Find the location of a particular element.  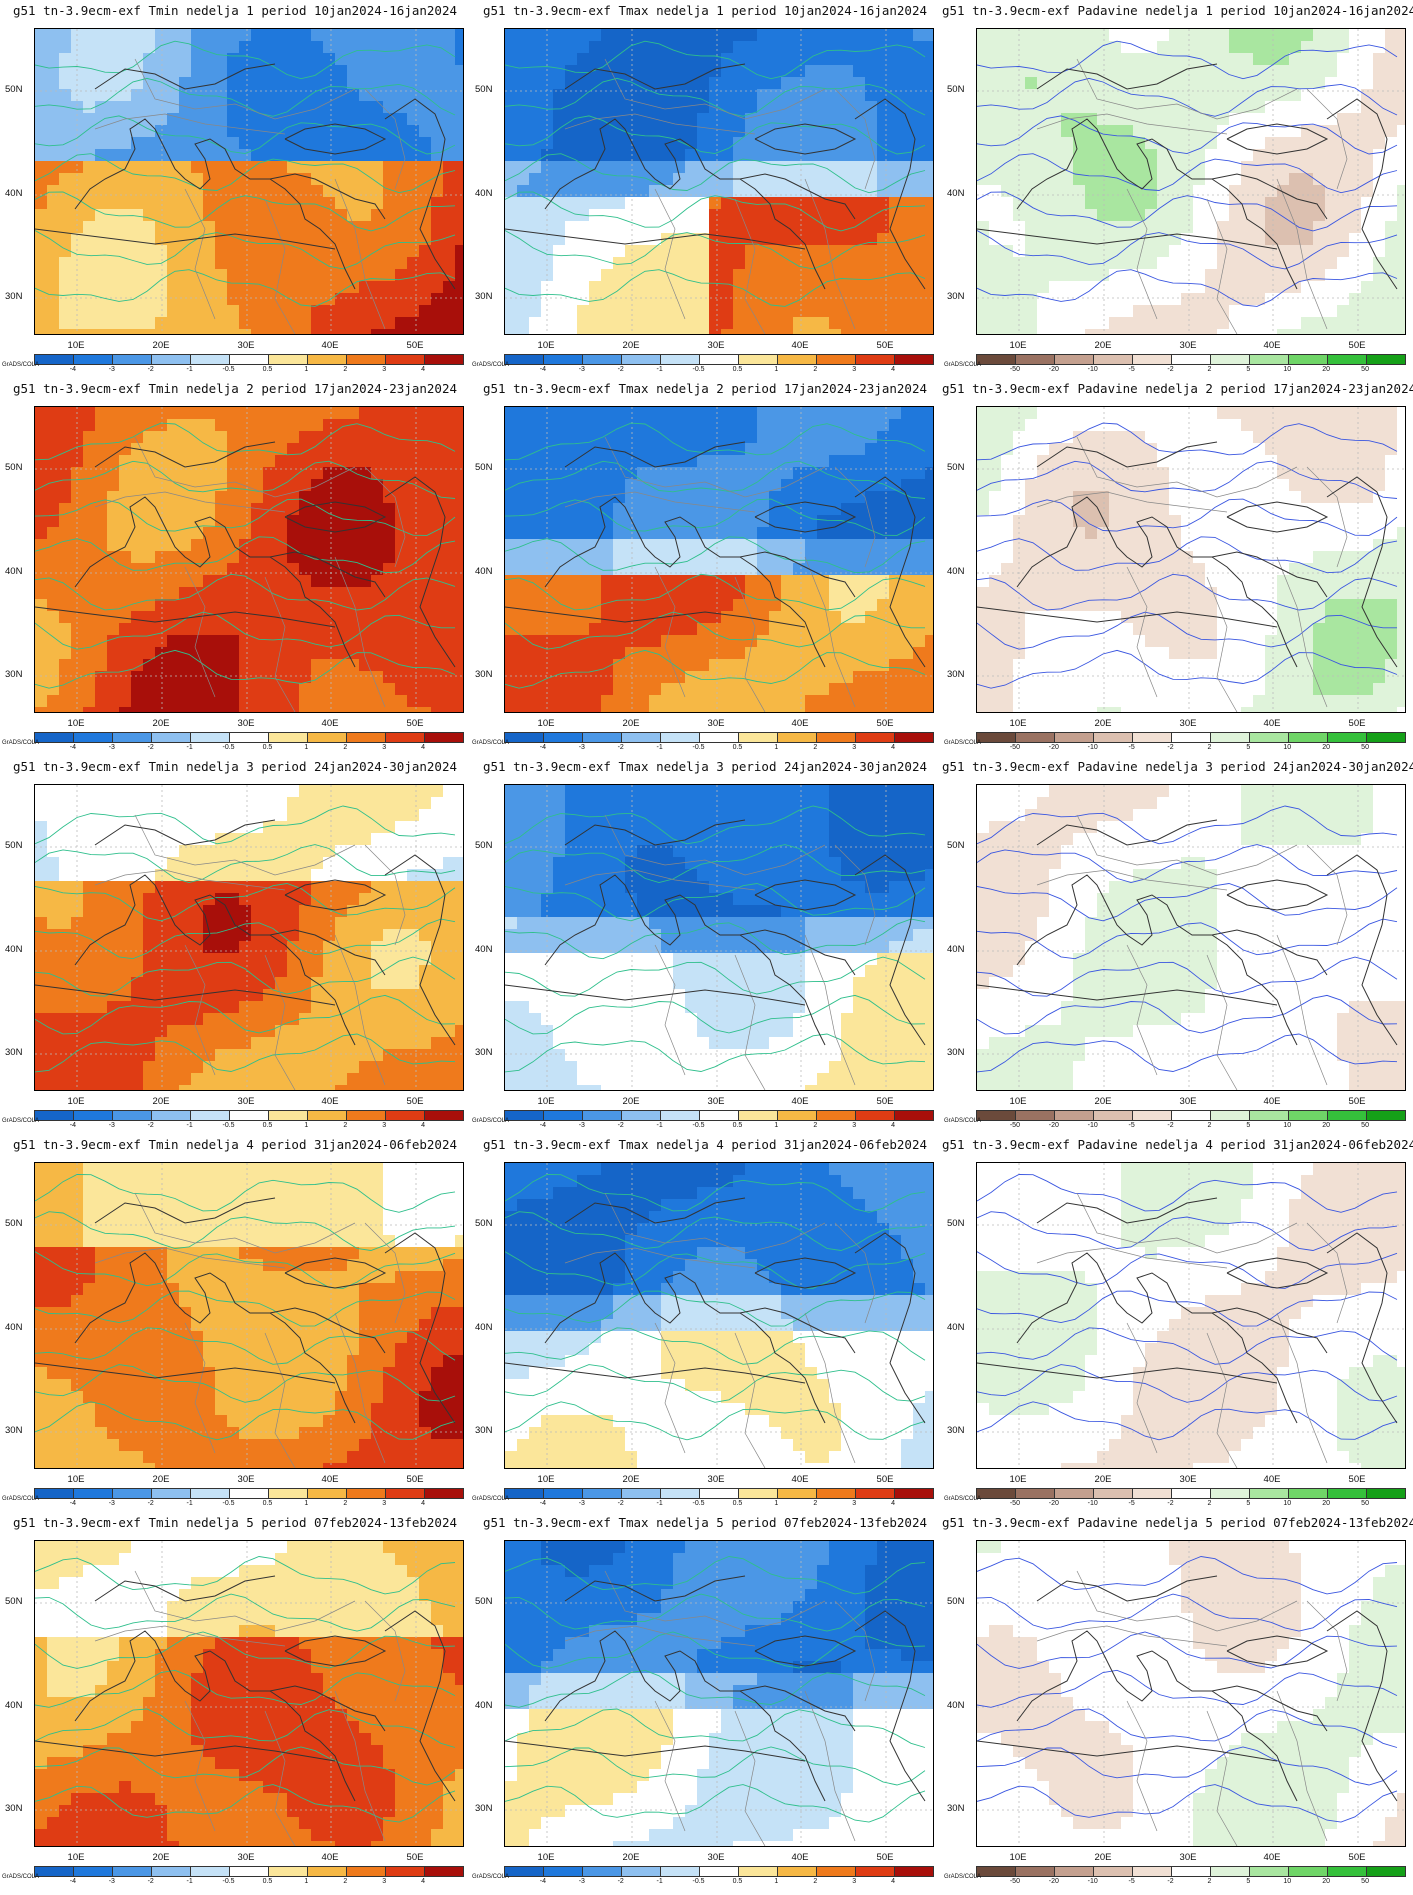

colorbar-swatch is located at coordinates (875, 737).